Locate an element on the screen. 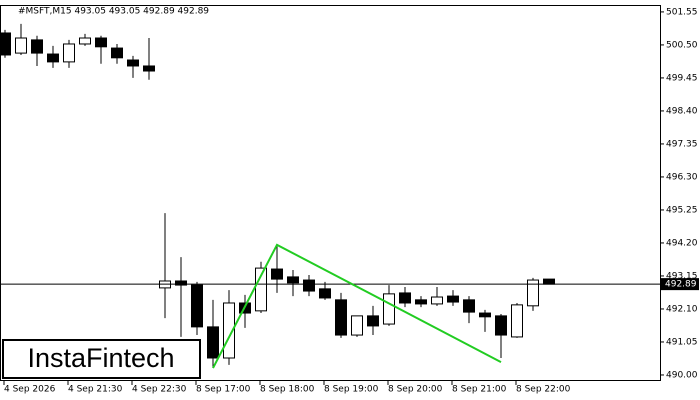  x-tick-label: 8 Sep 22:00 is located at coordinates (543, 390).